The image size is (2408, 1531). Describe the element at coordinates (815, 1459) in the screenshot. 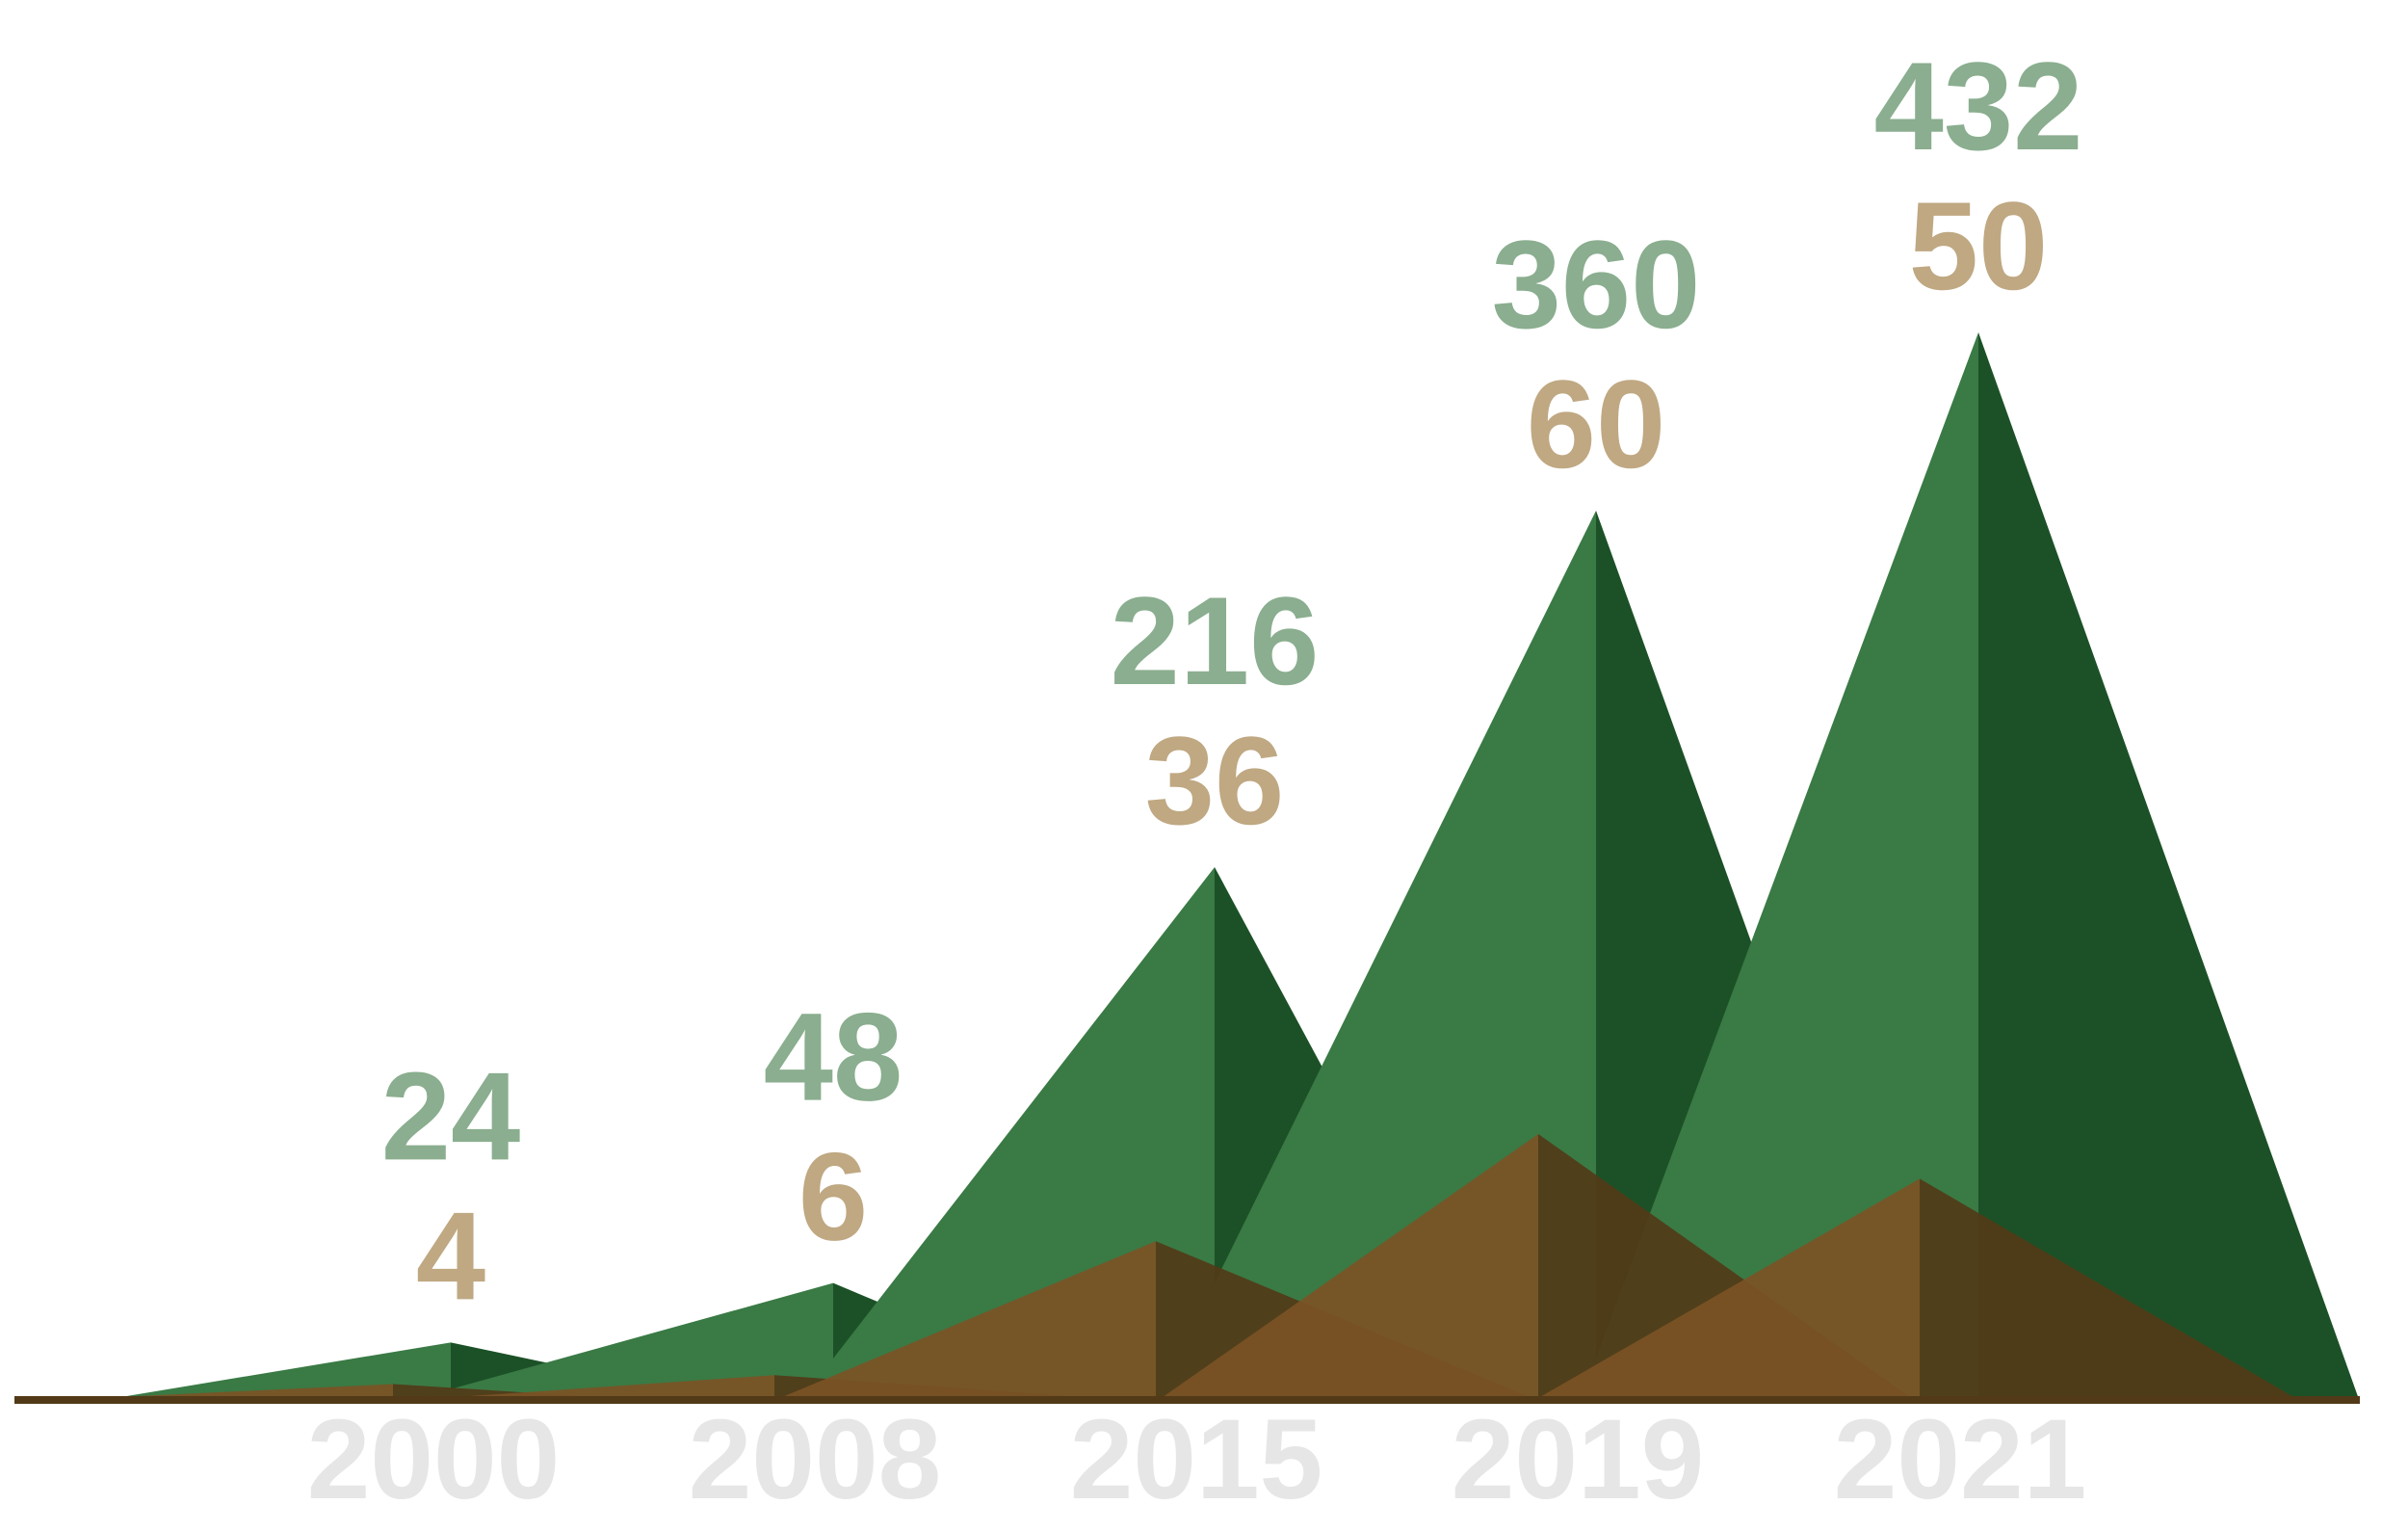

I see `x-tick-label-2008: 2008` at that location.